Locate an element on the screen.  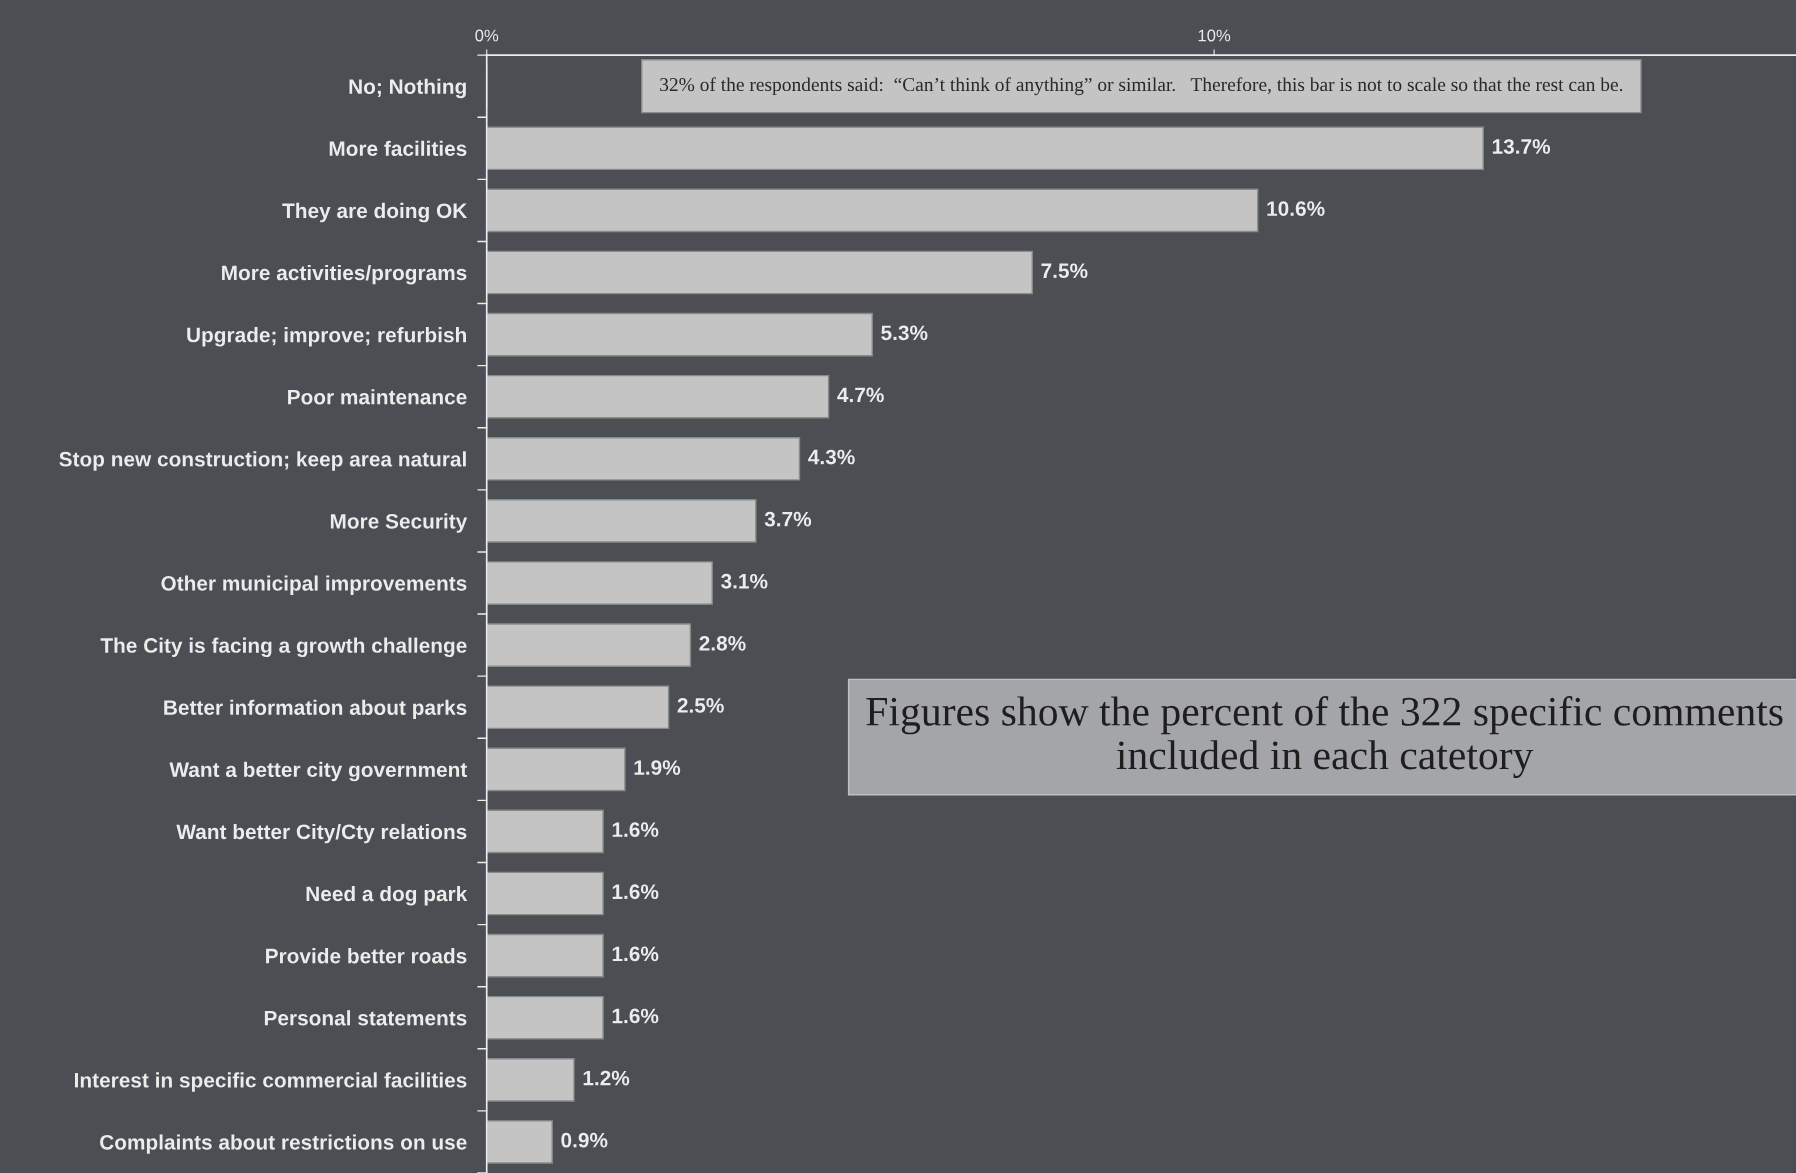
y-tick-label: They are doing OK is located at coordinates (375, 212).